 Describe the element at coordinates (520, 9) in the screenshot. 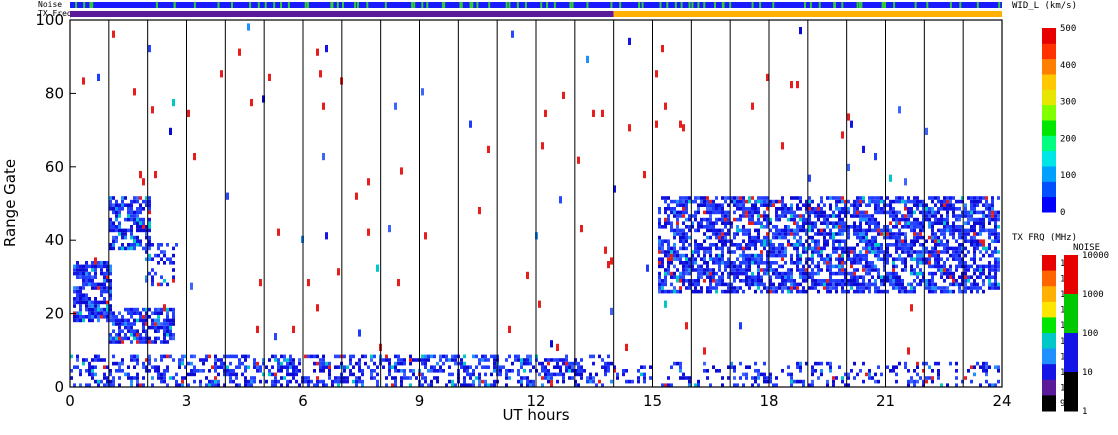

I see `top-status-bars: Noise TX Freq` at that location.